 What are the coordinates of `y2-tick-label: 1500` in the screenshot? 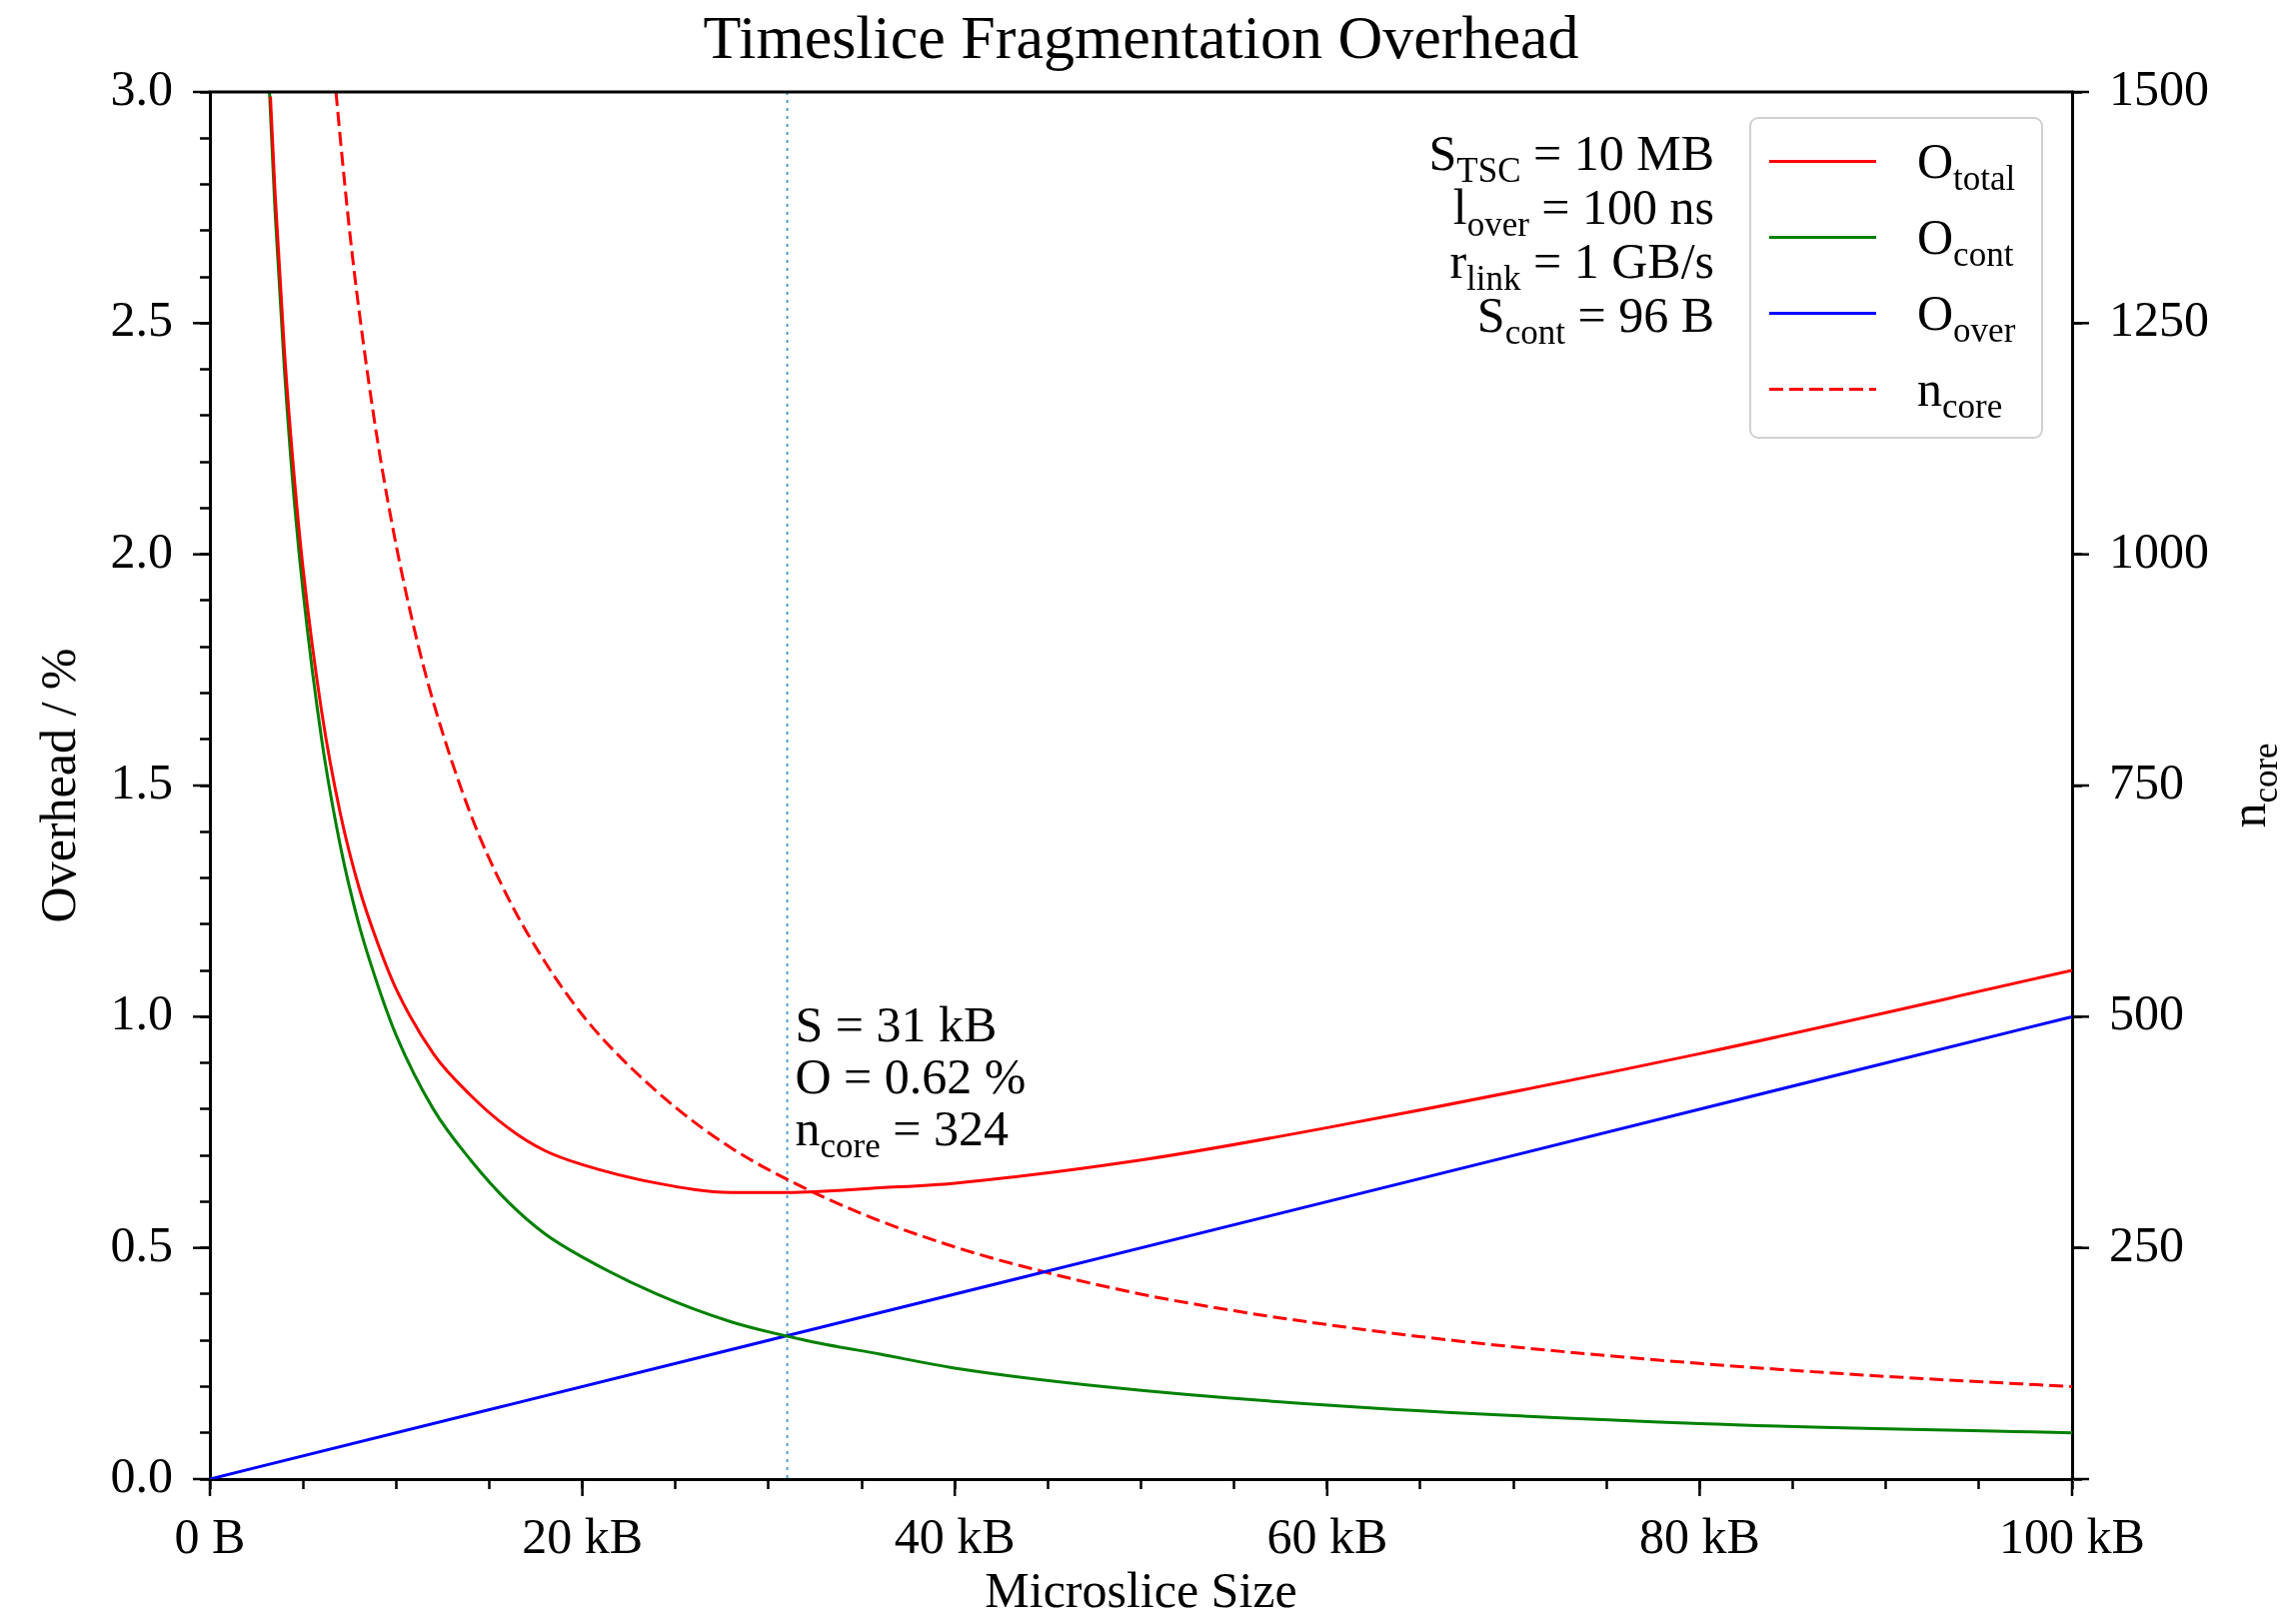 It's located at (2159, 89).